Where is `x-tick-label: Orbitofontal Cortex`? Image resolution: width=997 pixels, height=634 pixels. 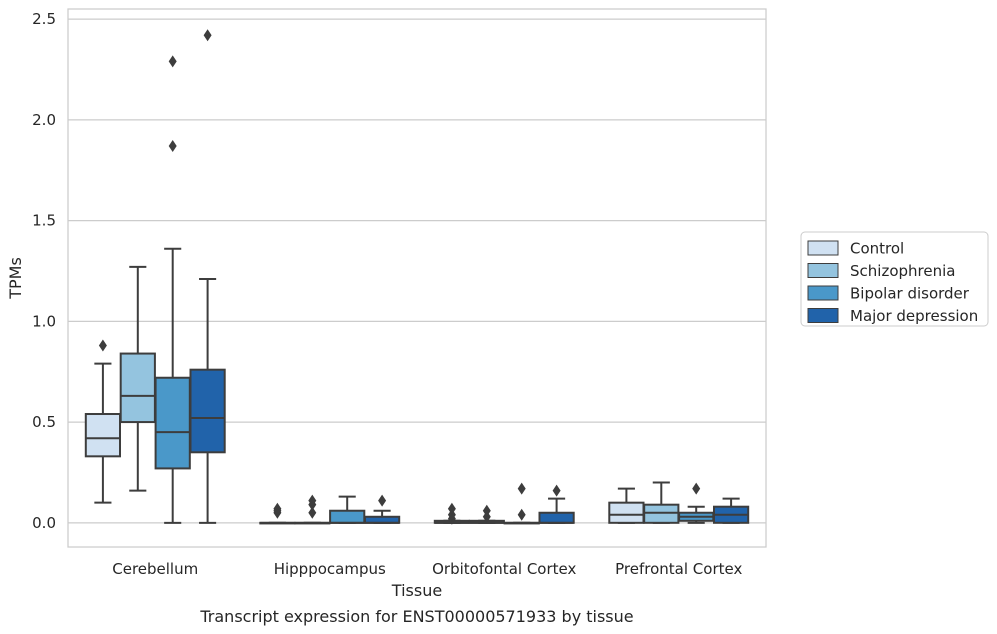 x-tick-label: Orbitofontal Cortex is located at coordinates (504, 569).